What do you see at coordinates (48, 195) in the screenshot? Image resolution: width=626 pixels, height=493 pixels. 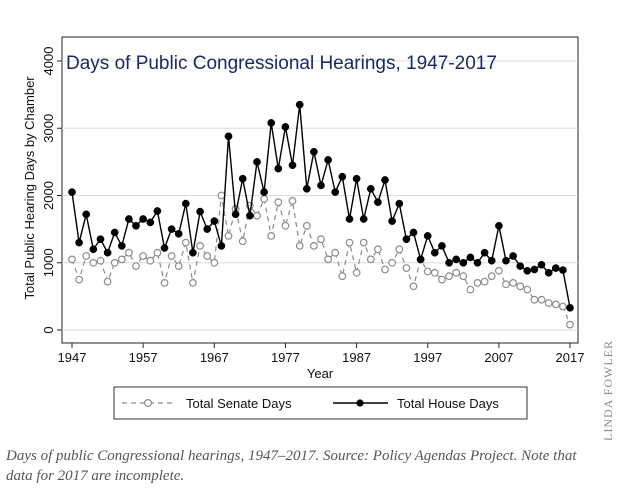 I see `y-tick-label: 2000` at bounding box center [48, 195].